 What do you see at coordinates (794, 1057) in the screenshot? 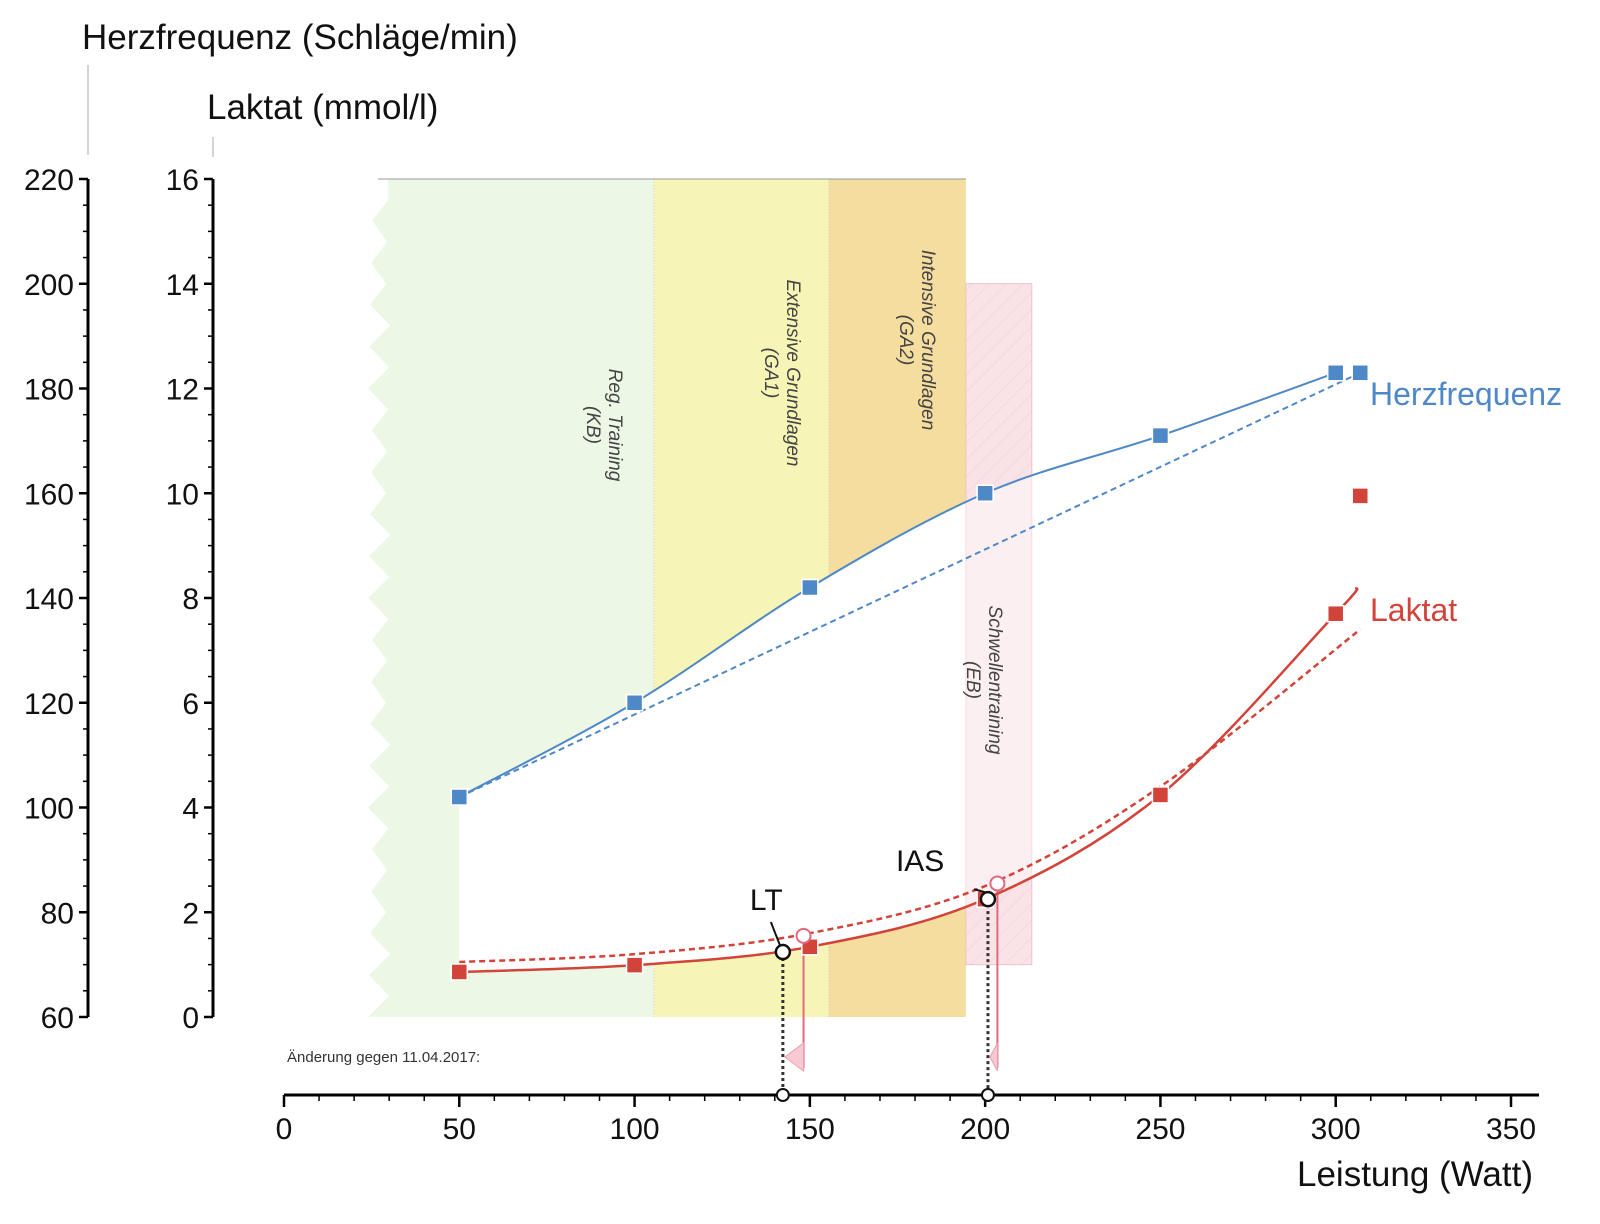
I see `change-flag-LT` at bounding box center [794, 1057].